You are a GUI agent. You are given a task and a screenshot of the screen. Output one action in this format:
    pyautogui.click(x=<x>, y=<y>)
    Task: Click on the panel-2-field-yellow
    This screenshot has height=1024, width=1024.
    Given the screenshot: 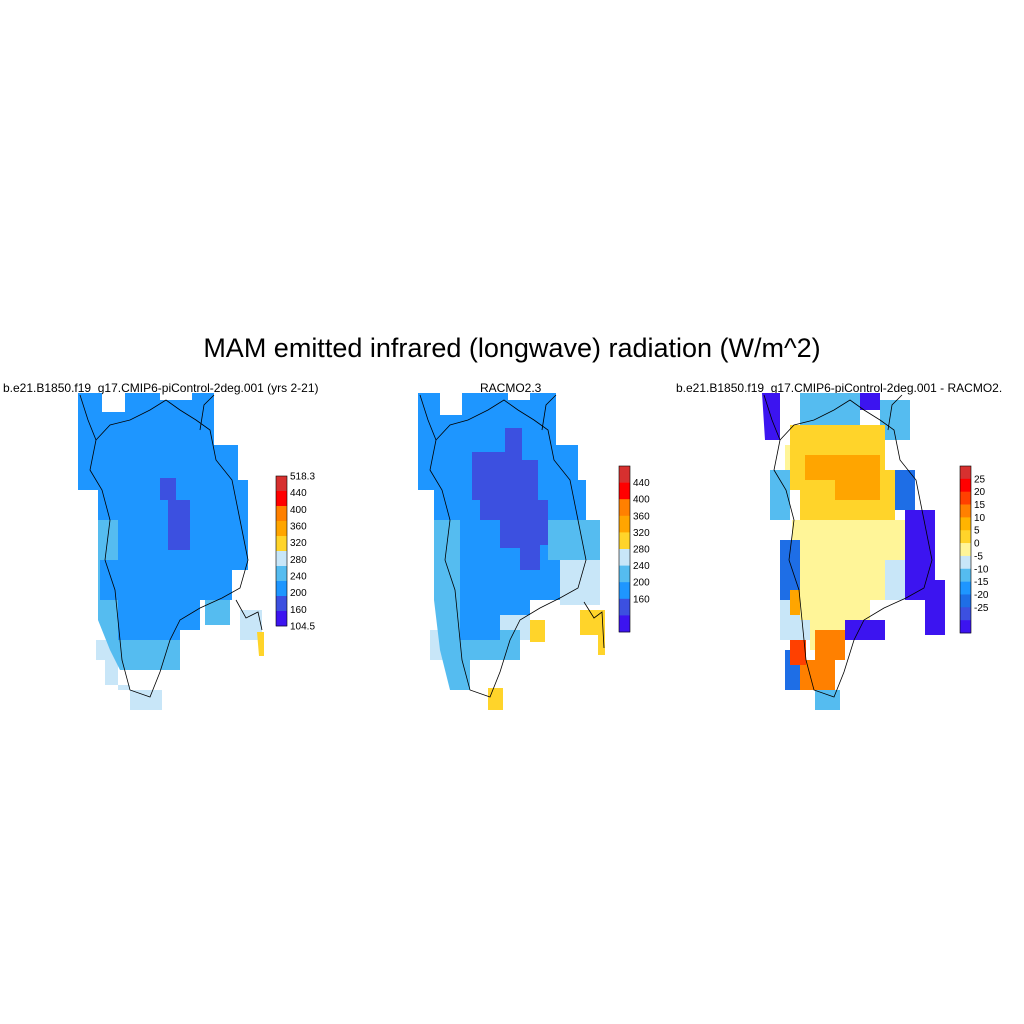 What is the action you would take?
    pyautogui.click(x=546, y=660)
    